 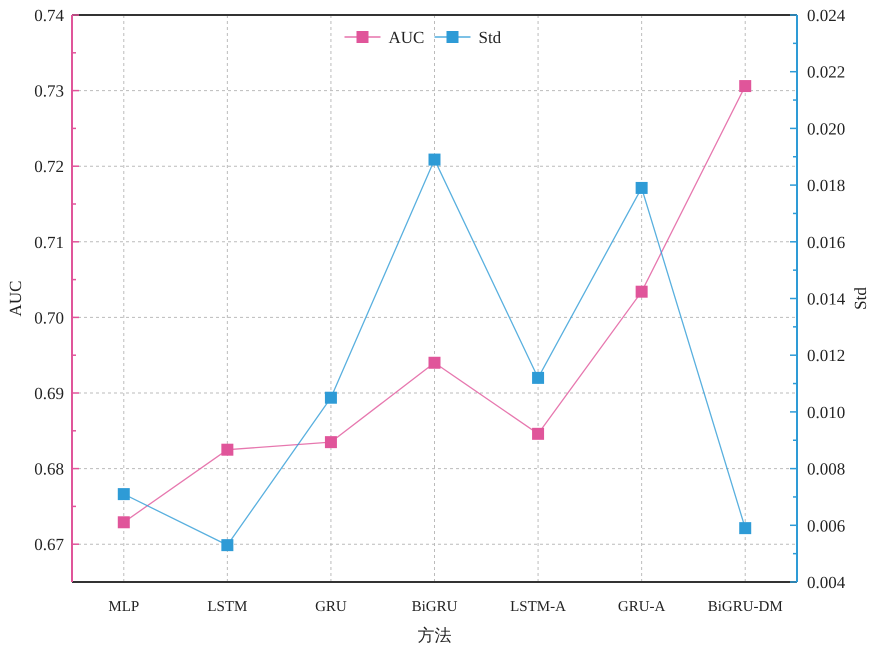 I want to click on y2-tick-label: 0.008, so click(x=826, y=469).